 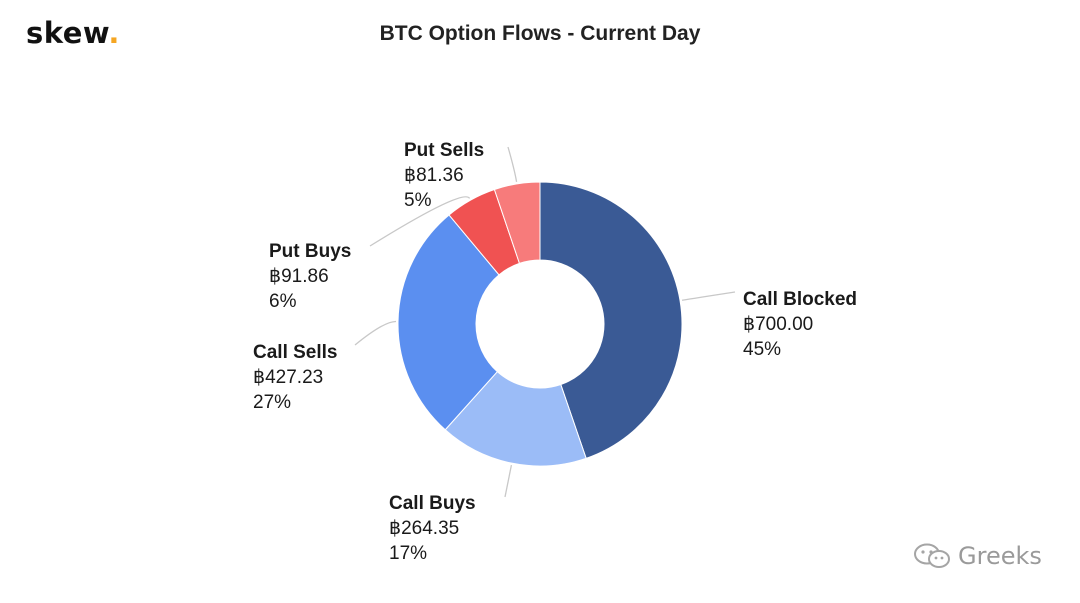 What do you see at coordinates (800, 299) in the screenshot?
I see `slice-label-name: Call Blocked` at bounding box center [800, 299].